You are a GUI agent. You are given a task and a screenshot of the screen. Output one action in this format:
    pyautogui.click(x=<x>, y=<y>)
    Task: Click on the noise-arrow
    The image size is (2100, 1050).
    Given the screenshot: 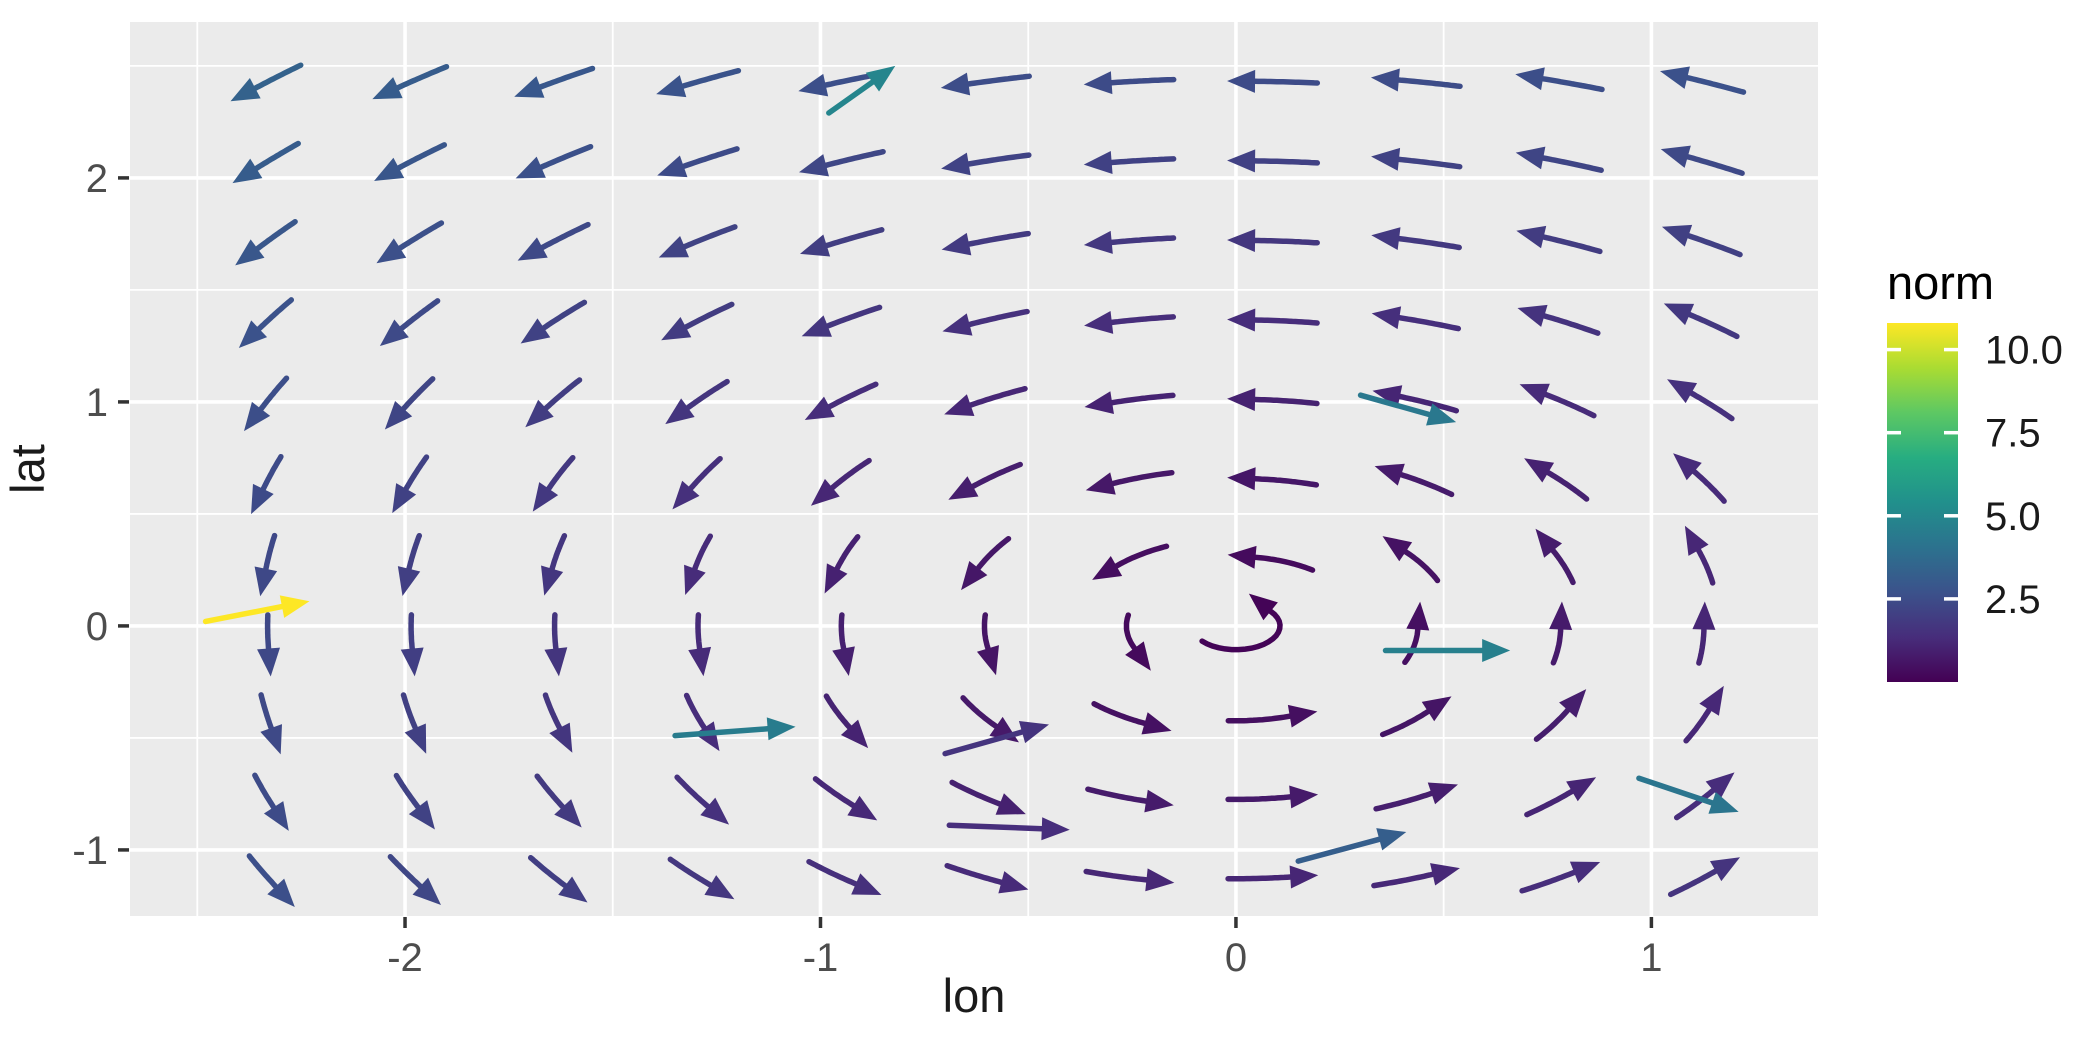 What is the action you would take?
    pyautogui.click(x=851, y=97)
    